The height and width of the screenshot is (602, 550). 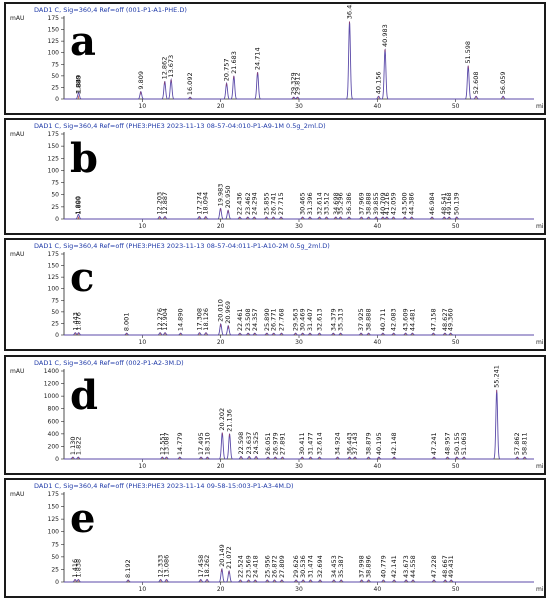 I want to click on peak-label: 20.969, so click(x=228, y=312).